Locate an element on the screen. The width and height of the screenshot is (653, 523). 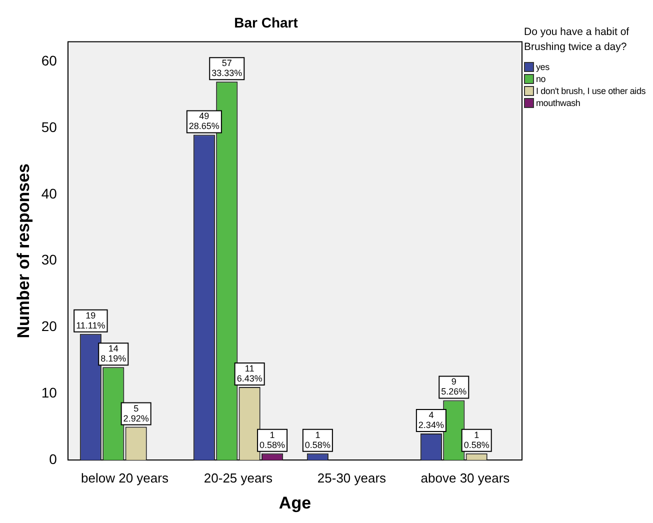
x-tick-label: above 30 years is located at coordinates (465, 478).